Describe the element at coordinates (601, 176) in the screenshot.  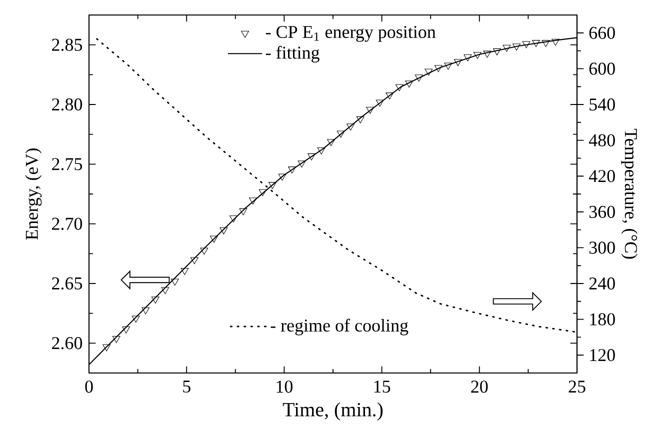
I see `y2-tick-label: 420` at that location.